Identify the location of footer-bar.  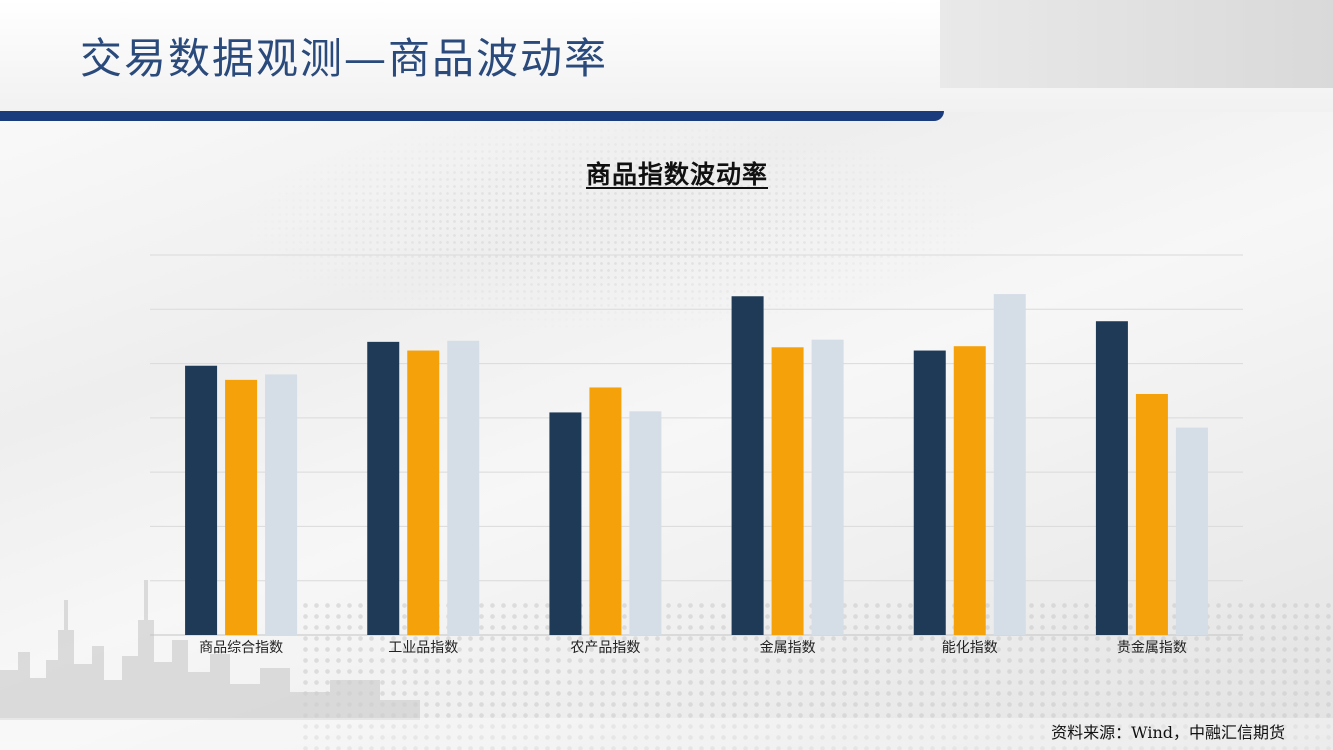
(666, 734).